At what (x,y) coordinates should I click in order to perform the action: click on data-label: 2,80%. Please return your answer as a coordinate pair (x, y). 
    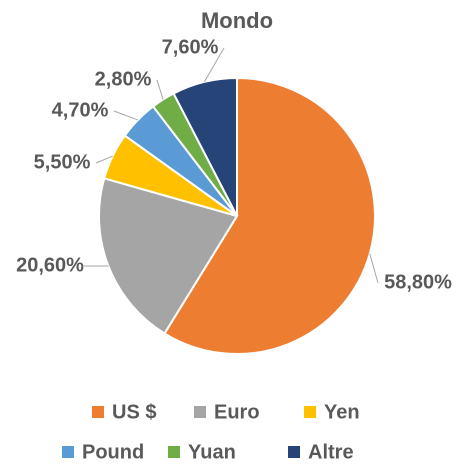
    Looking at the image, I should click on (123, 79).